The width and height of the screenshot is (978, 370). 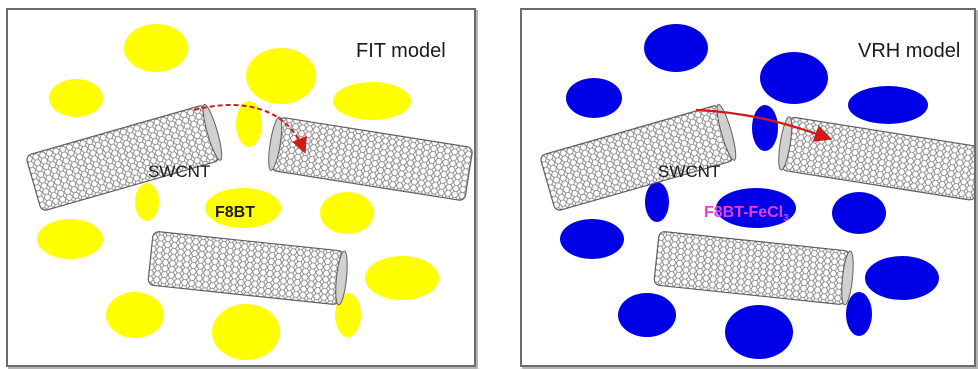 I want to click on polymer-label-subscript: 3, so click(x=786, y=219).